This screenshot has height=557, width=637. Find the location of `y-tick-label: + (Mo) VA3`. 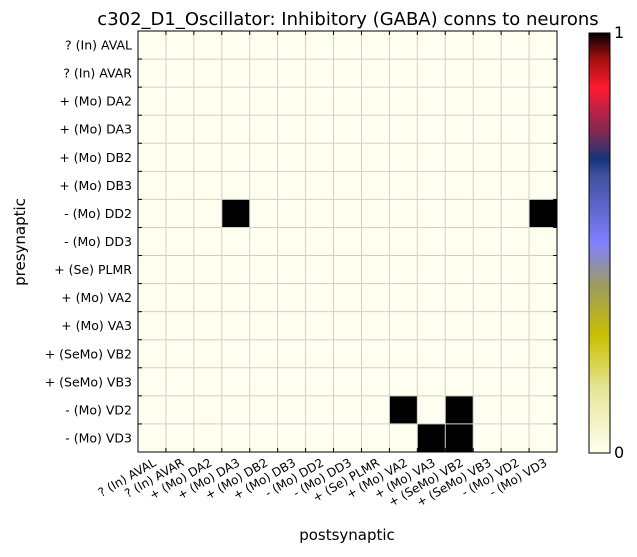

y-tick-label: + (Mo) VA3 is located at coordinates (96, 325).